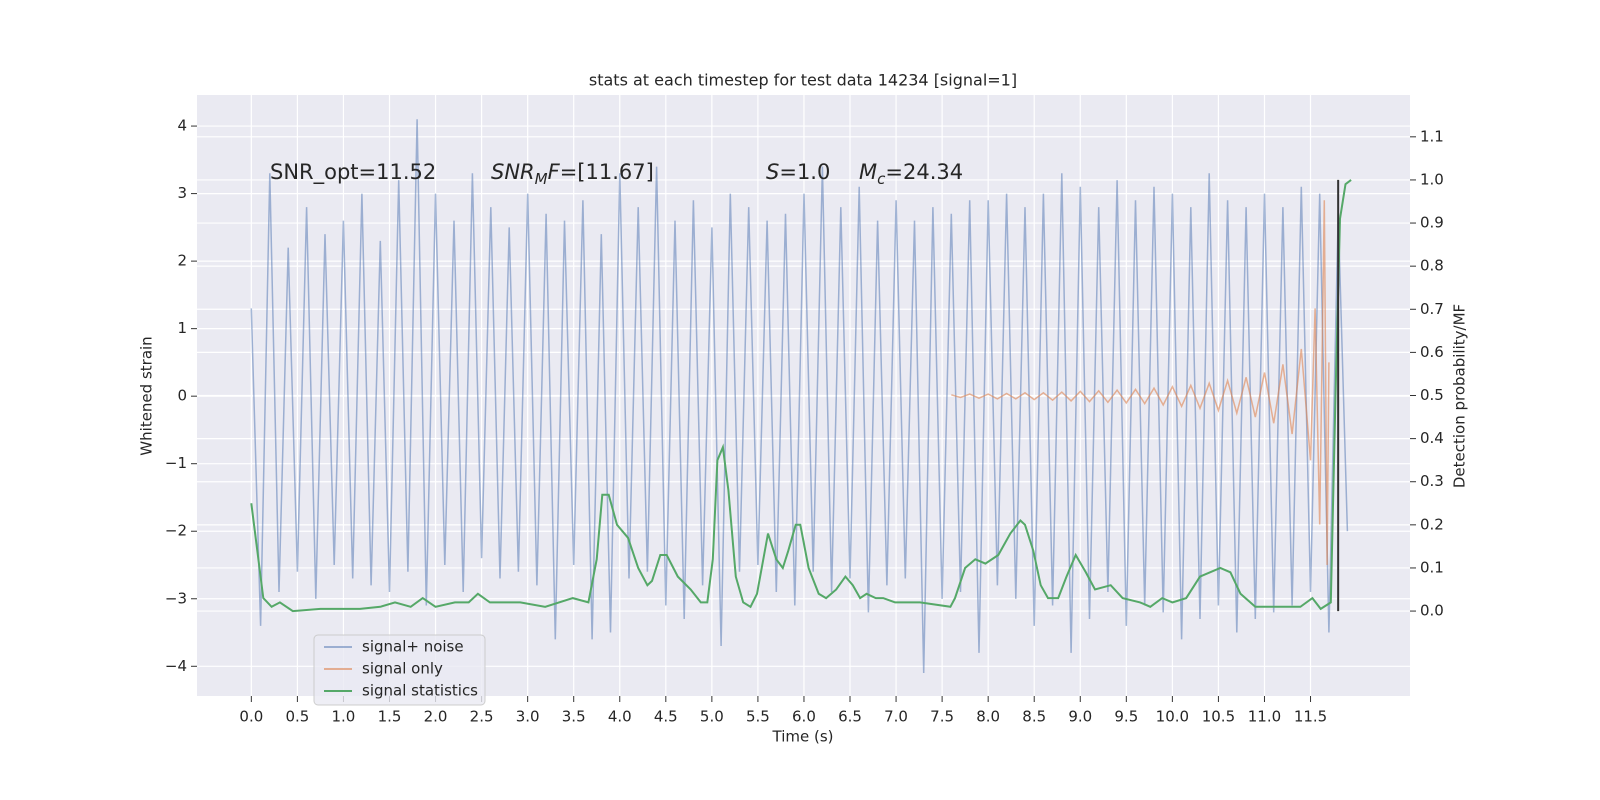  What do you see at coordinates (942, 717) in the screenshot?
I see `x-tick-label: 7.5` at bounding box center [942, 717].